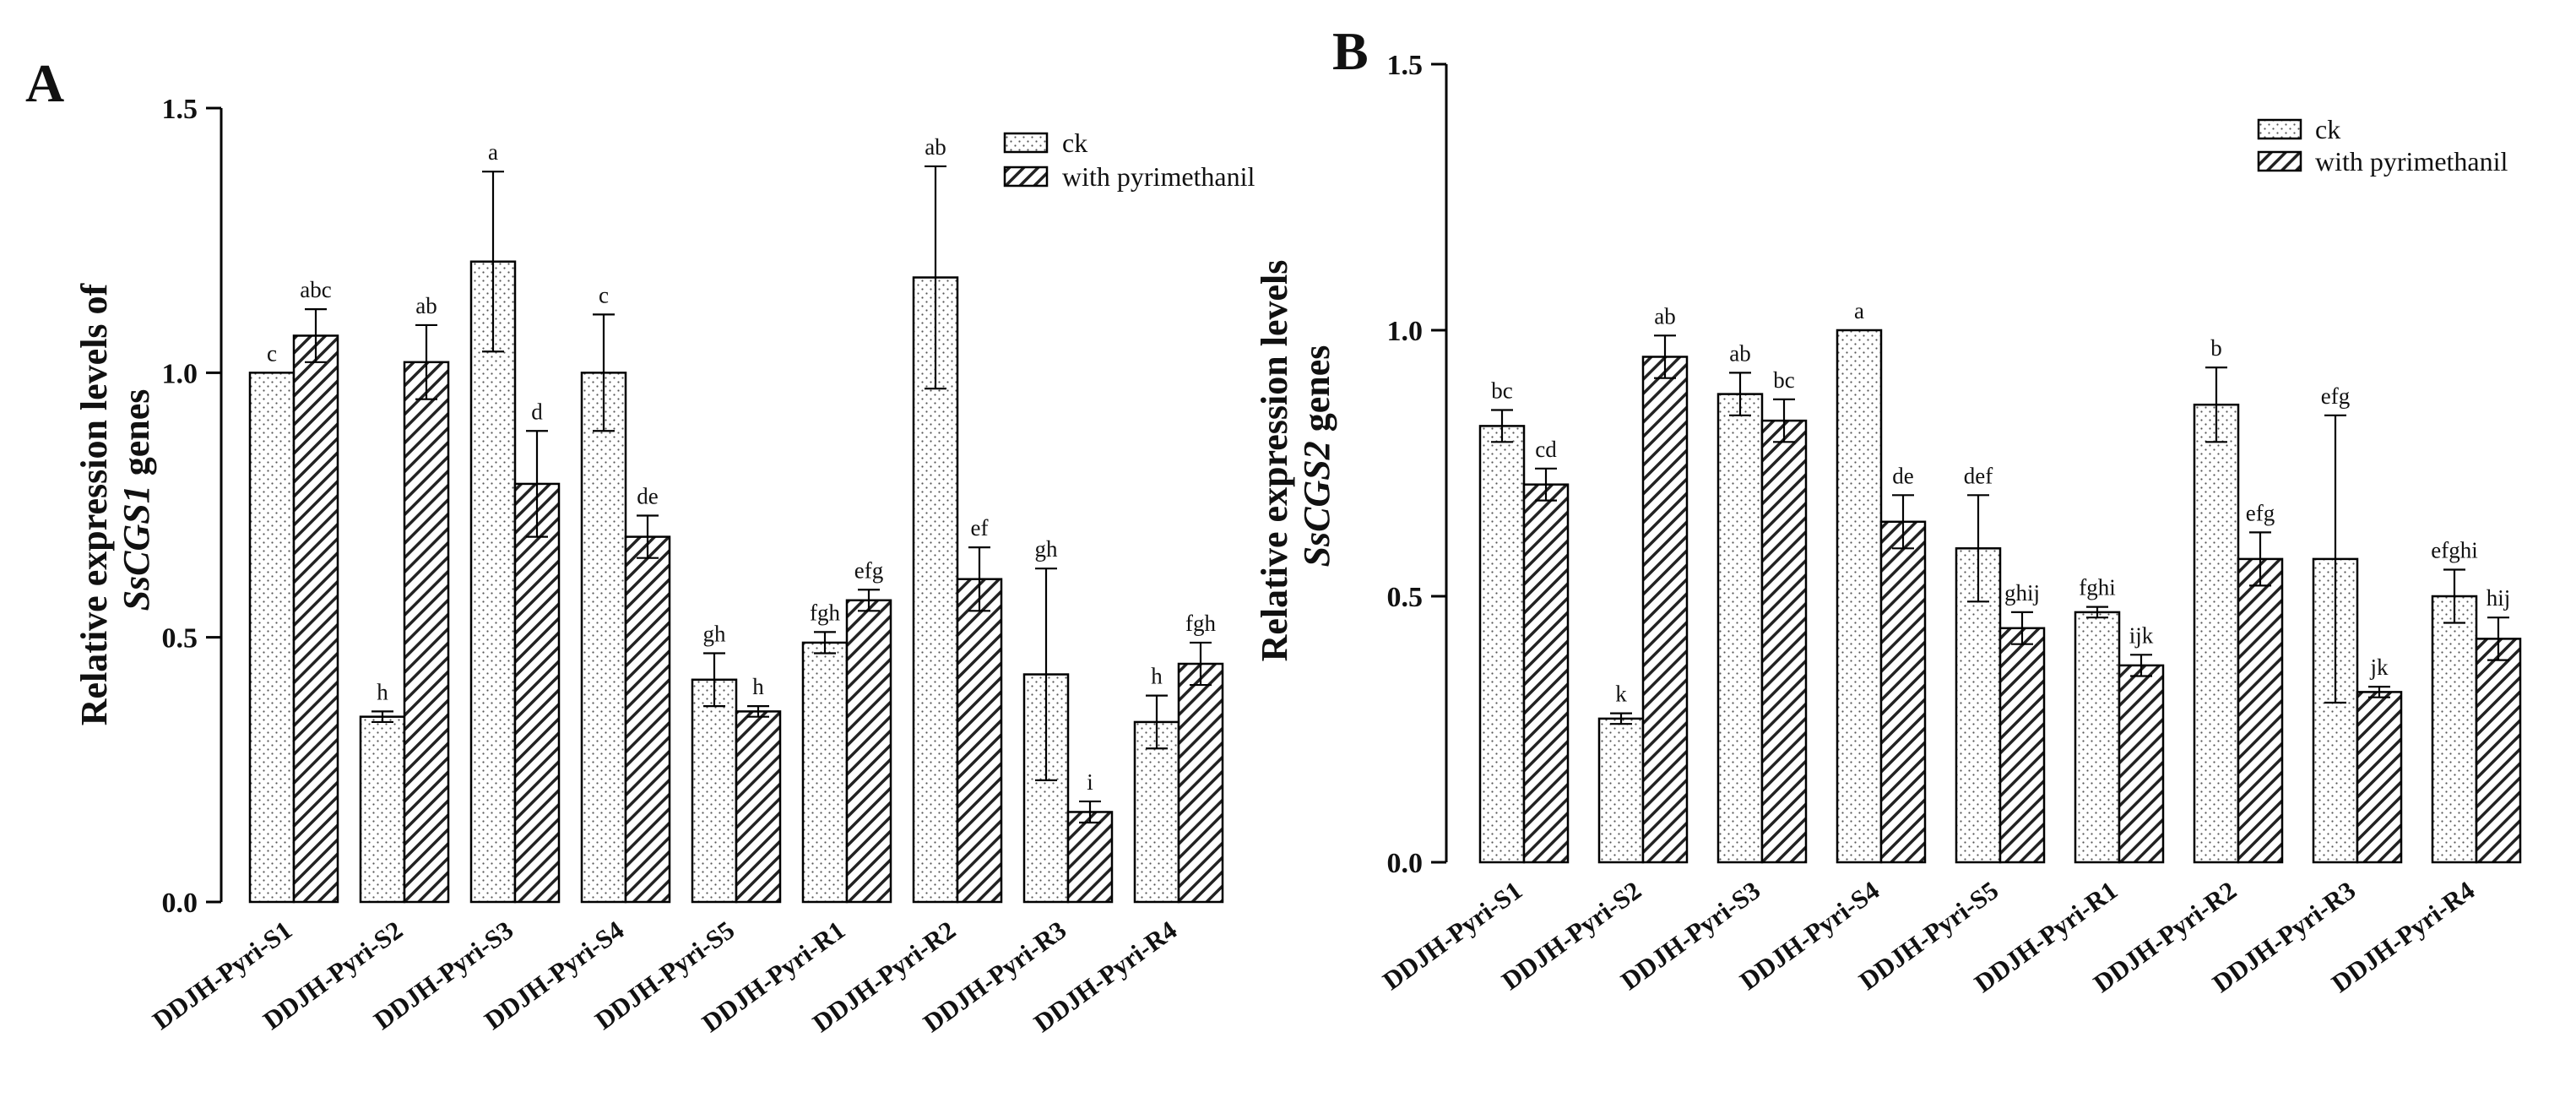 The image size is (2576, 1119). I want to click on y-axis-label-line2: SsCGS2 genes, so click(1317, 456).